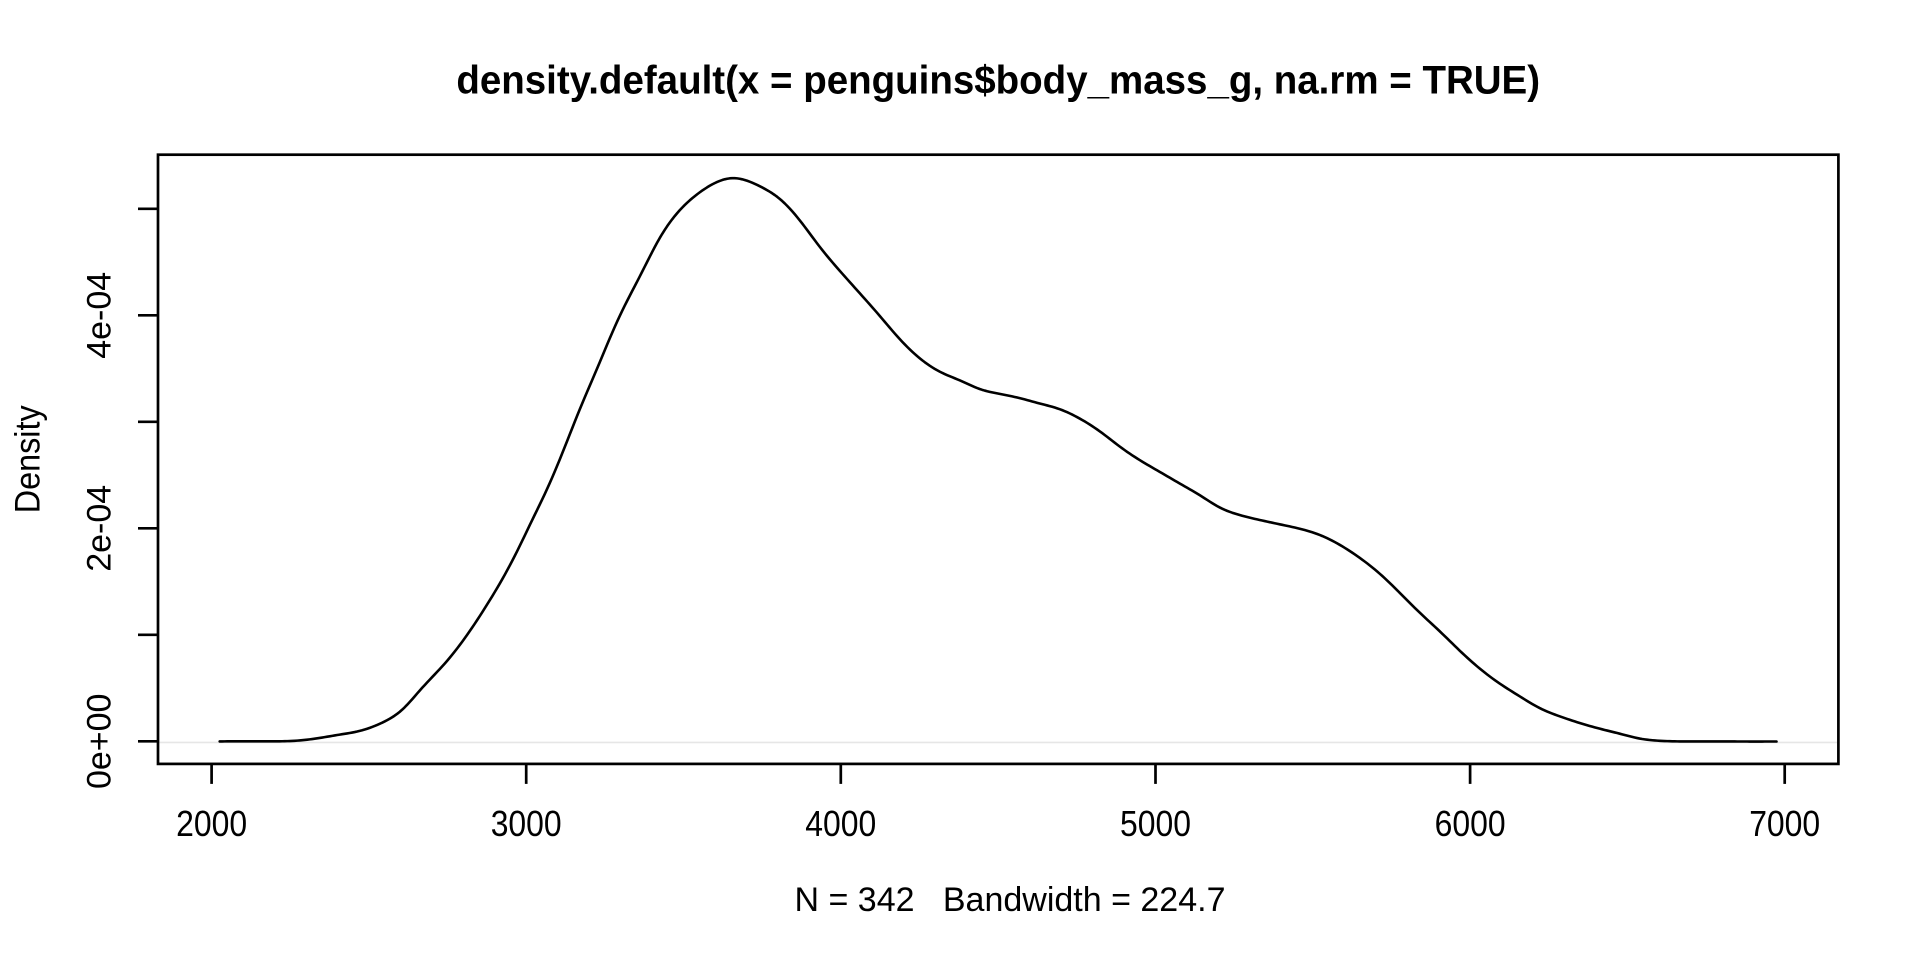  I want to click on svg-text: Density, so click(27, 459).